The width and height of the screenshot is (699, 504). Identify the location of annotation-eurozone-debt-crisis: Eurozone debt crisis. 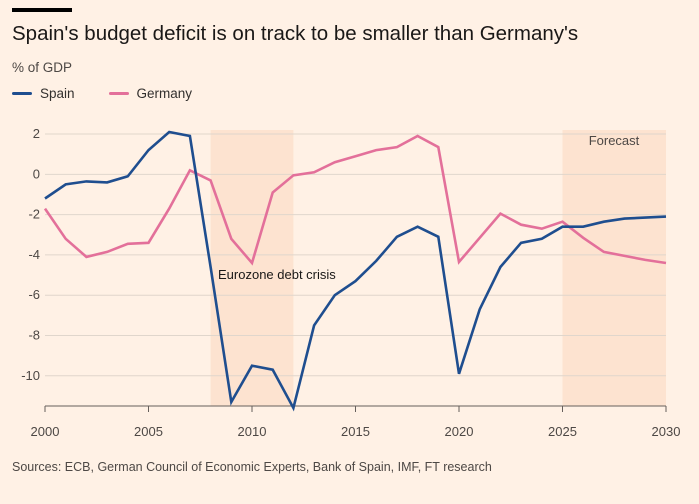
(277, 274).